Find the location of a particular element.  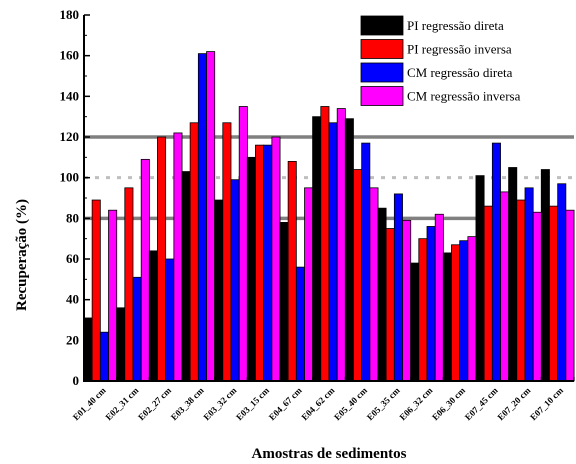

bar-pi-regressao-inversa-e02-31-cm is located at coordinates (129, 284).